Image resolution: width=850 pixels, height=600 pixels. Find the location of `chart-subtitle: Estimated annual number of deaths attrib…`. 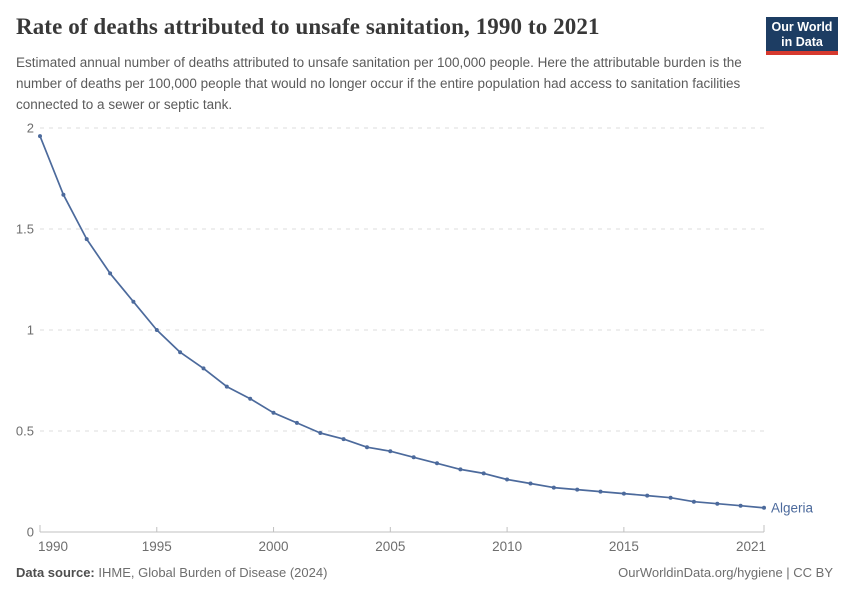

chart-subtitle: Estimated annual number of deaths attrib… is located at coordinates (379, 83).